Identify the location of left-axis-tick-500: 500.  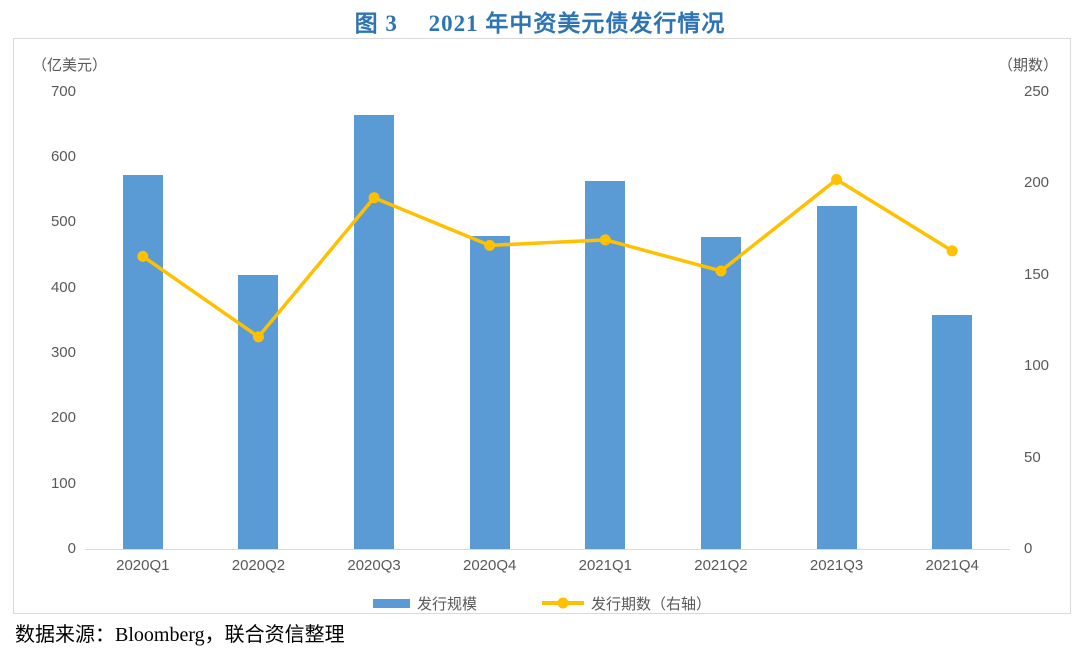
(63, 222).